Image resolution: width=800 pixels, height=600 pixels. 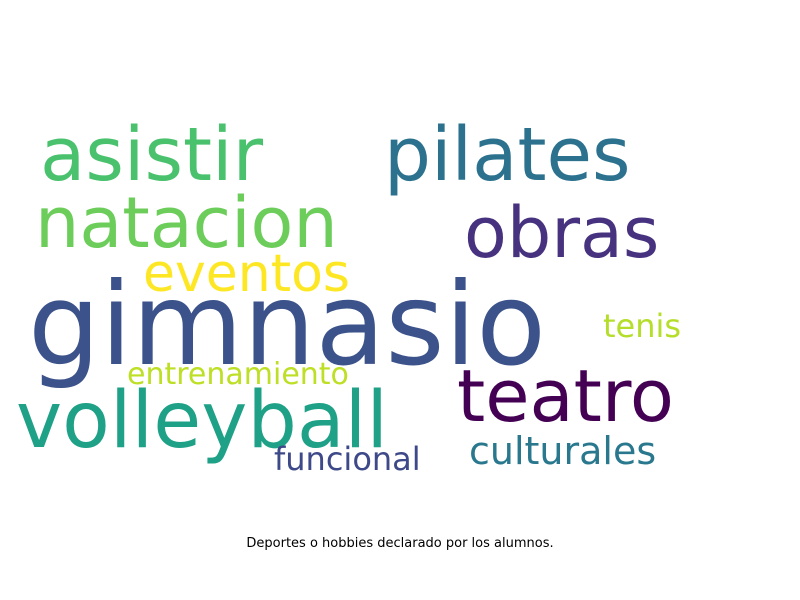 I want to click on word-asistir: asistir, so click(x=152, y=155).